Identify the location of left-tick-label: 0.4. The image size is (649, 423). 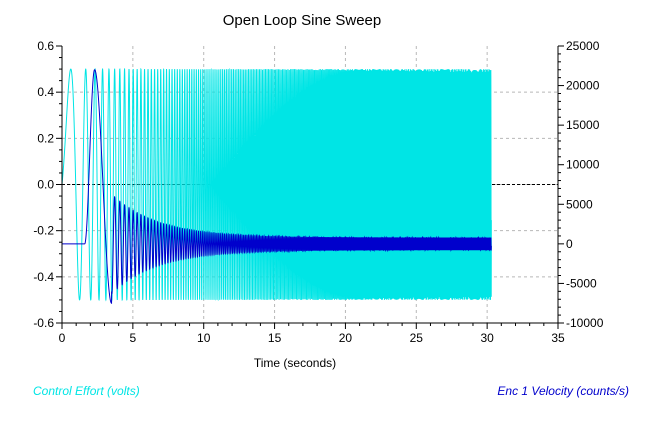
(45, 92).